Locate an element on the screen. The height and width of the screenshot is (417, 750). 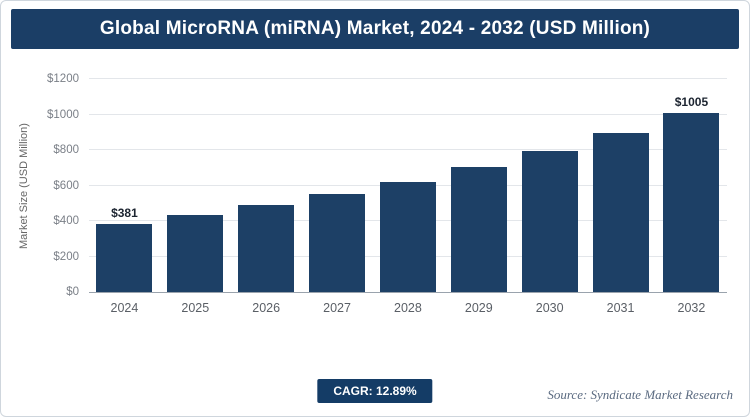
bar-column-2030: 2030 is located at coordinates (549, 233).